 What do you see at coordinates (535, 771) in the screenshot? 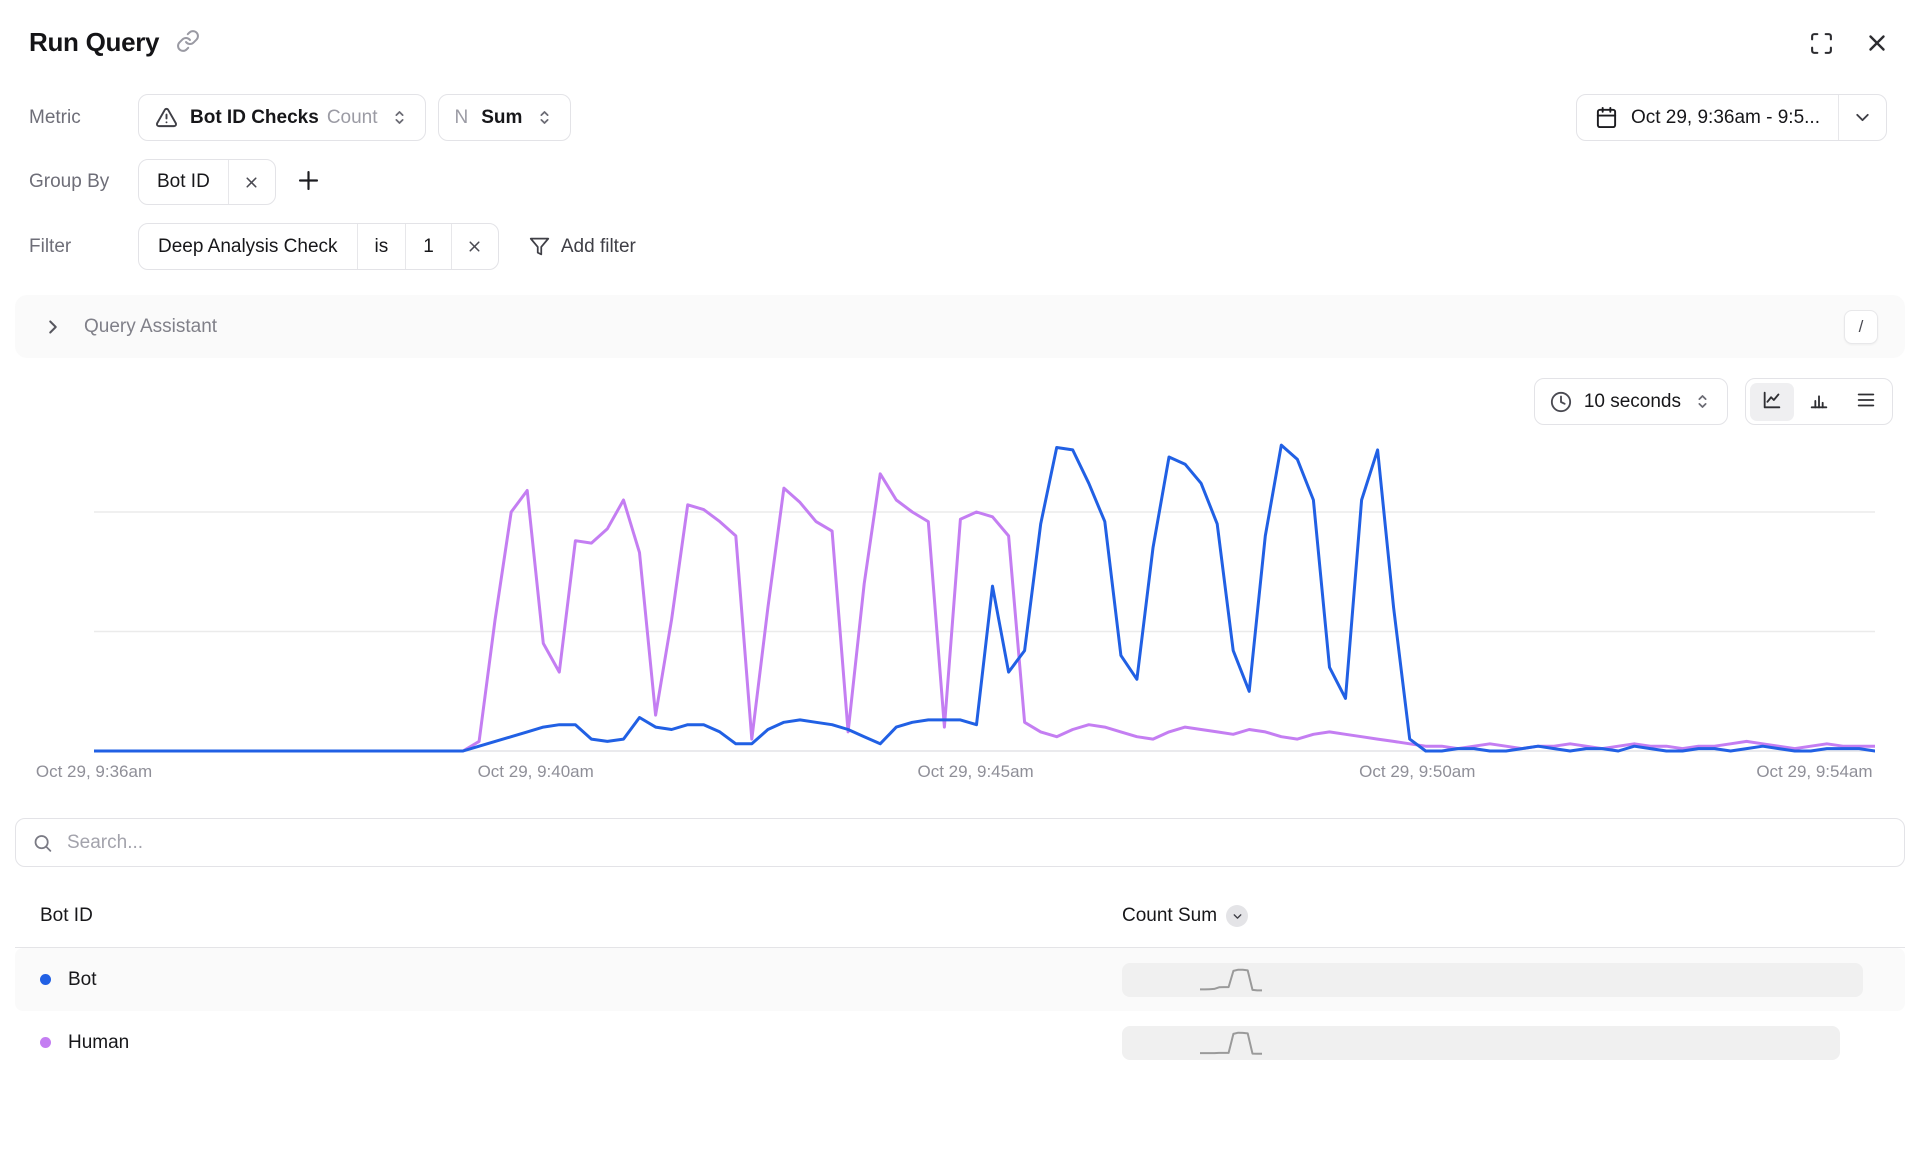
I see `x-tick-label: Oct 29, 9:40am` at bounding box center [535, 771].